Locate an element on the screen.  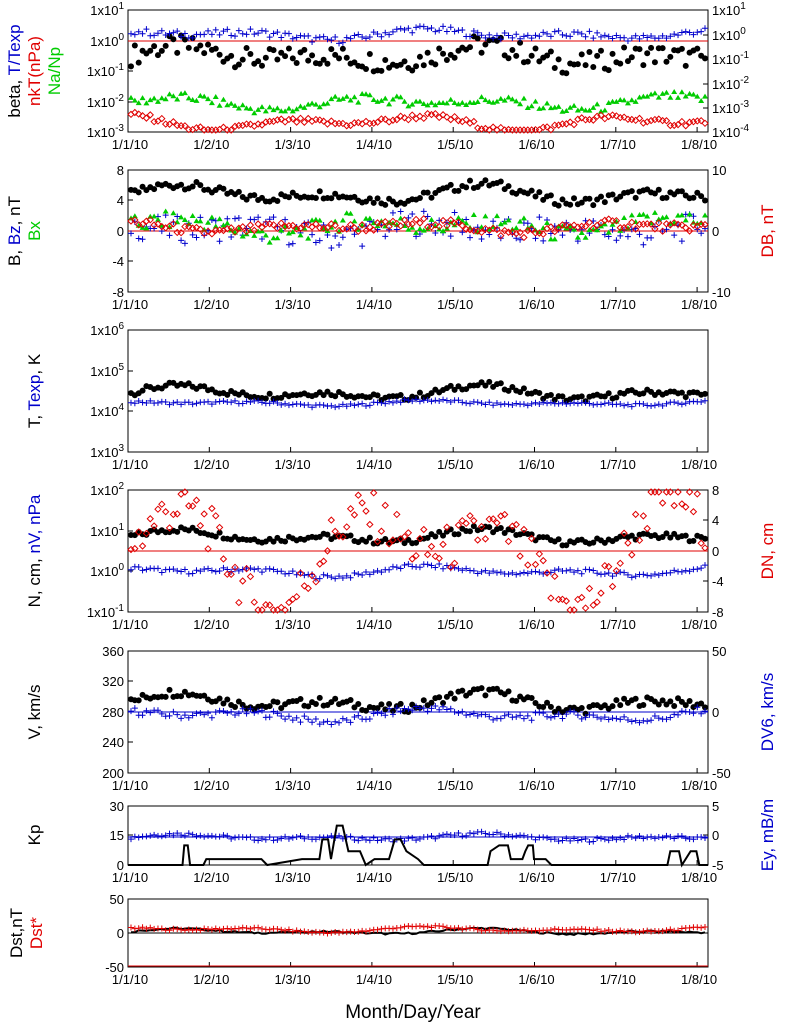
left-tick-label: 50 is located at coordinates (117, 899).